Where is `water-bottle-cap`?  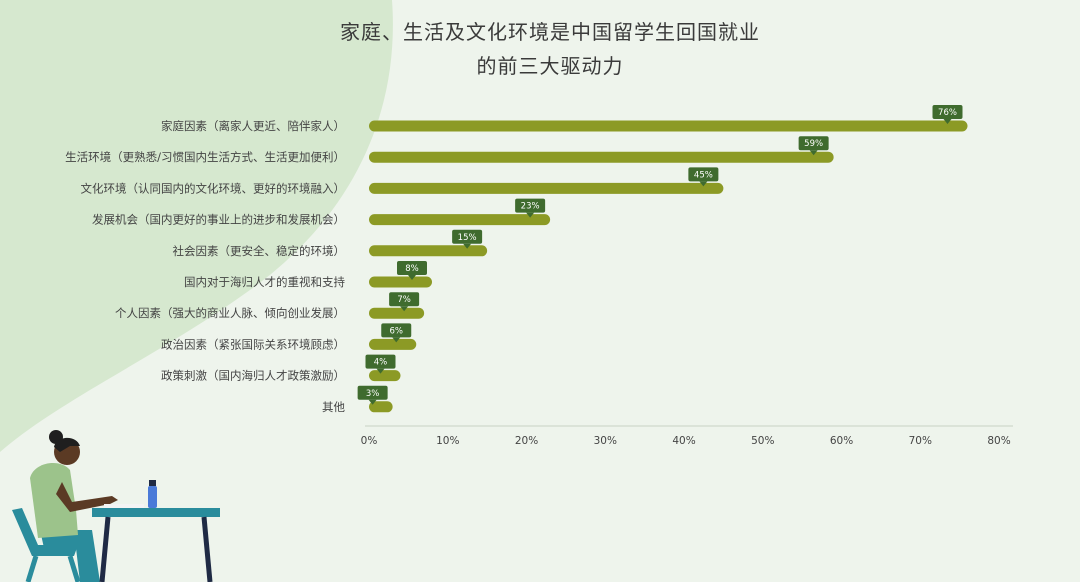 water-bottle-cap is located at coordinates (152, 483).